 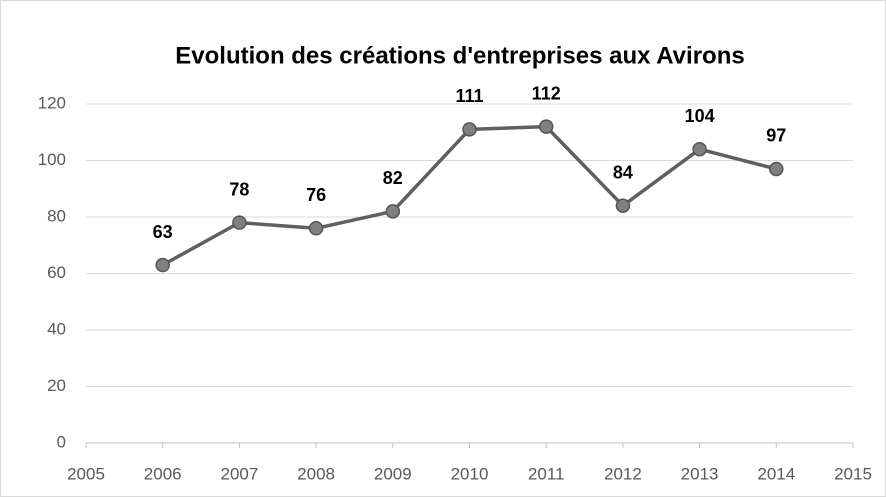 What do you see at coordinates (52, 159) in the screenshot?
I see `y-tick-label: 100` at bounding box center [52, 159].